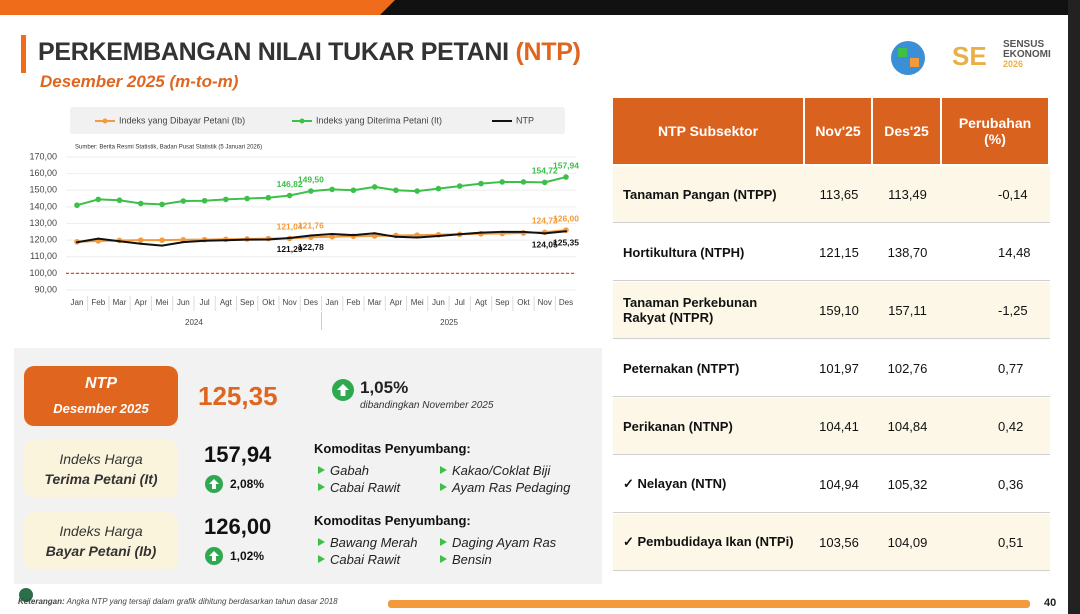 Image resolution: width=1080 pixels, height=614 pixels. What do you see at coordinates (907, 484) in the screenshot?
I see `table-cell: 105,32` at bounding box center [907, 484].